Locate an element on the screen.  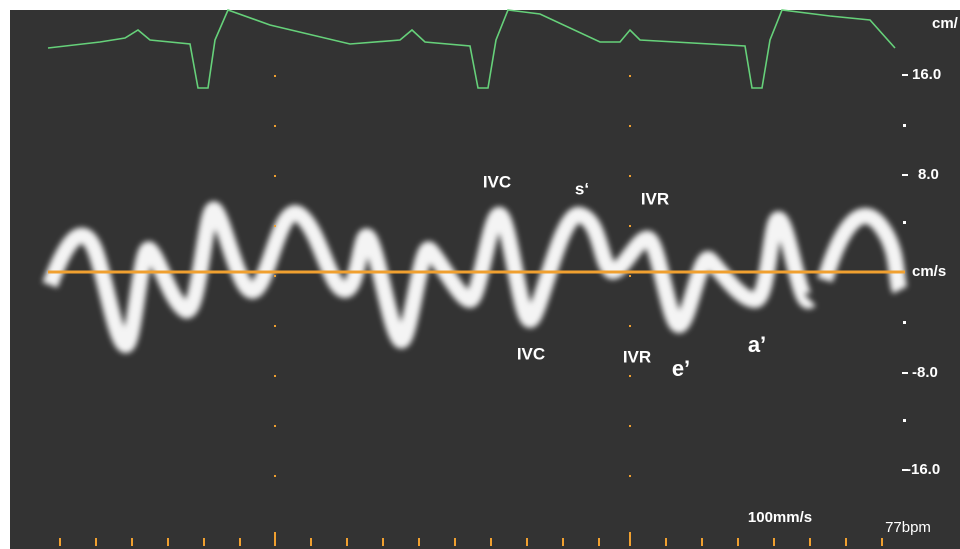
annotation: e’ is located at coordinates (681, 368).